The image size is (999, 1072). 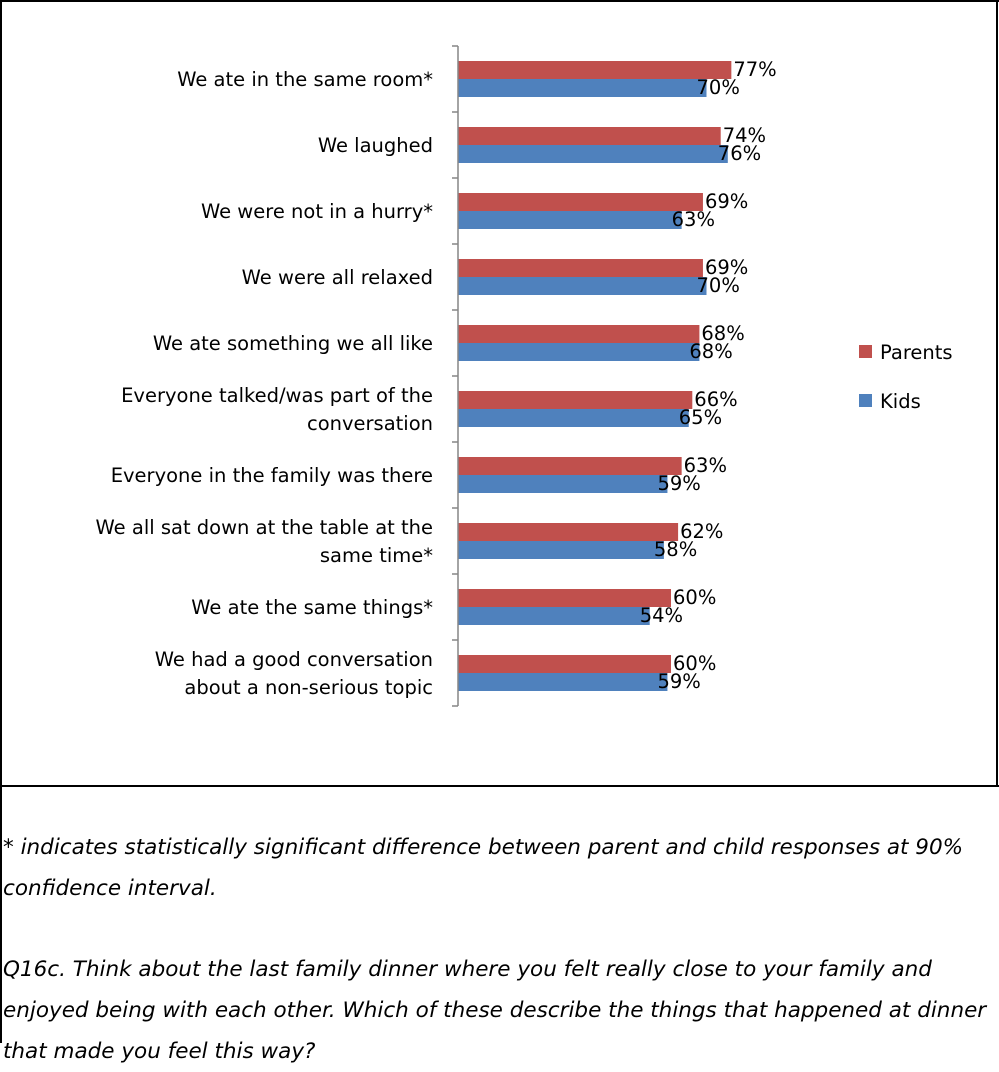 What do you see at coordinates (370, 423) in the screenshot?
I see `category-label: conversation` at bounding box center [370, 423].